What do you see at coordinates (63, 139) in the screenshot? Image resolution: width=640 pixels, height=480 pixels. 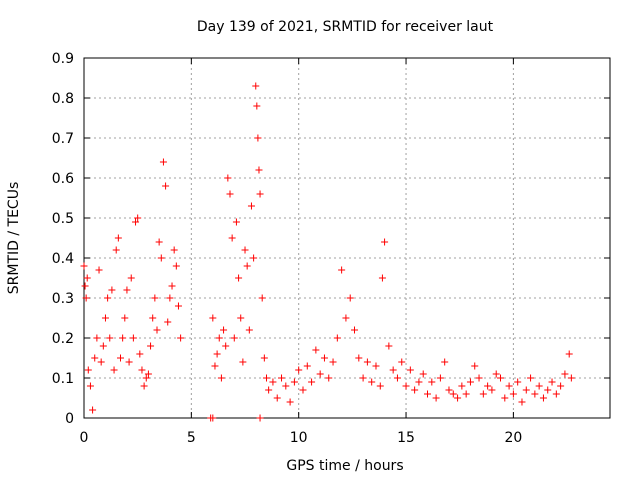 I see `y-tick-label: 0.7` at bounding box center [63, 139].